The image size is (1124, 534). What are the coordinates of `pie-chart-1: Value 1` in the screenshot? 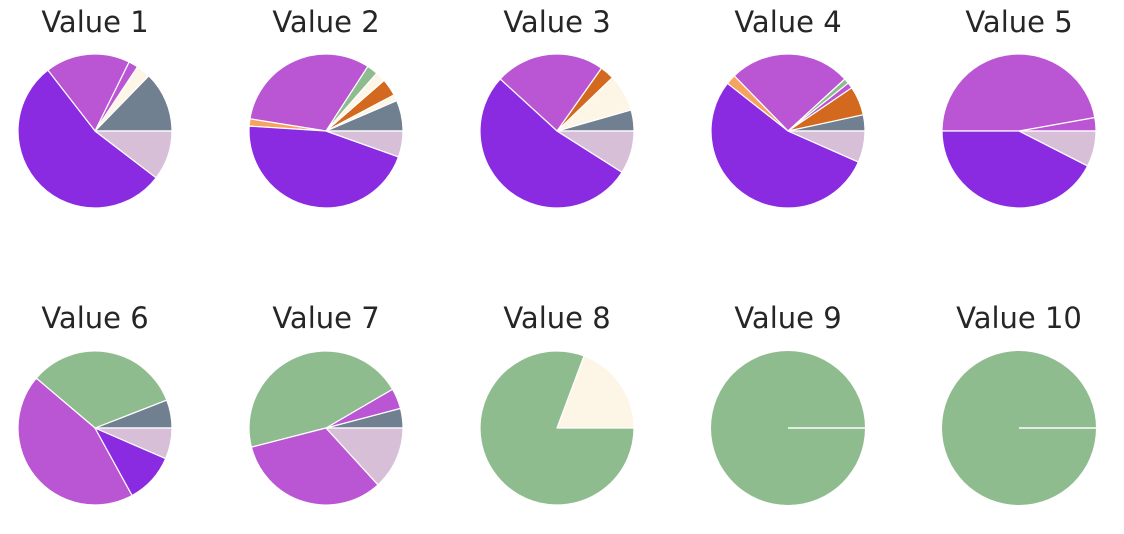 It's located at (95, 107).